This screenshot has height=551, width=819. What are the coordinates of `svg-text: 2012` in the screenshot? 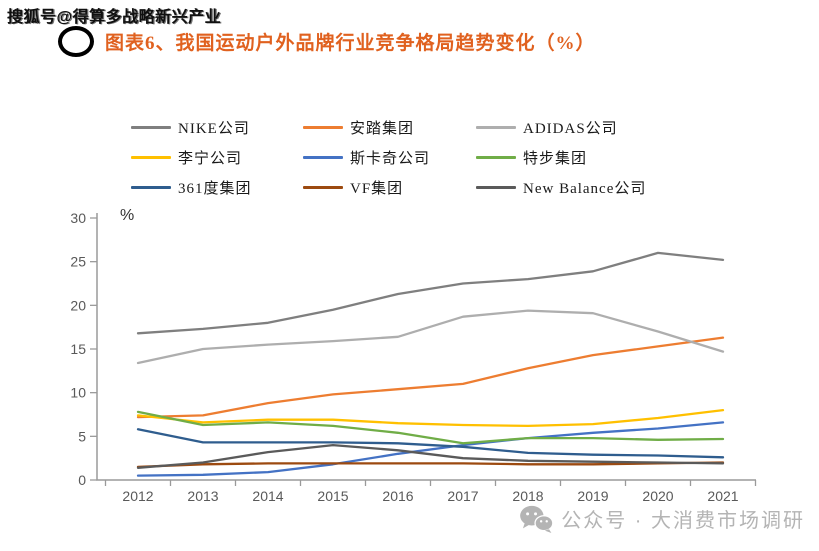 It's located at (137, 496).